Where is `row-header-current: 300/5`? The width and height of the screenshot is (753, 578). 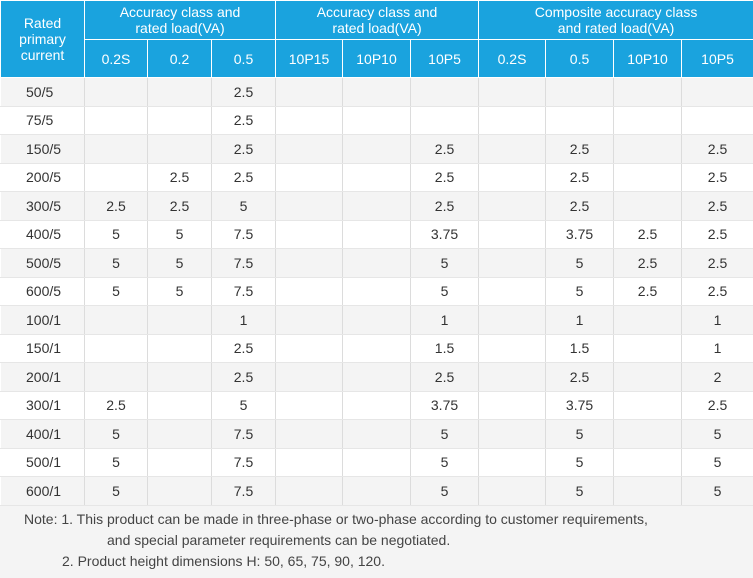
row-header-current: 300/5 is located at coordinates (42, 206).